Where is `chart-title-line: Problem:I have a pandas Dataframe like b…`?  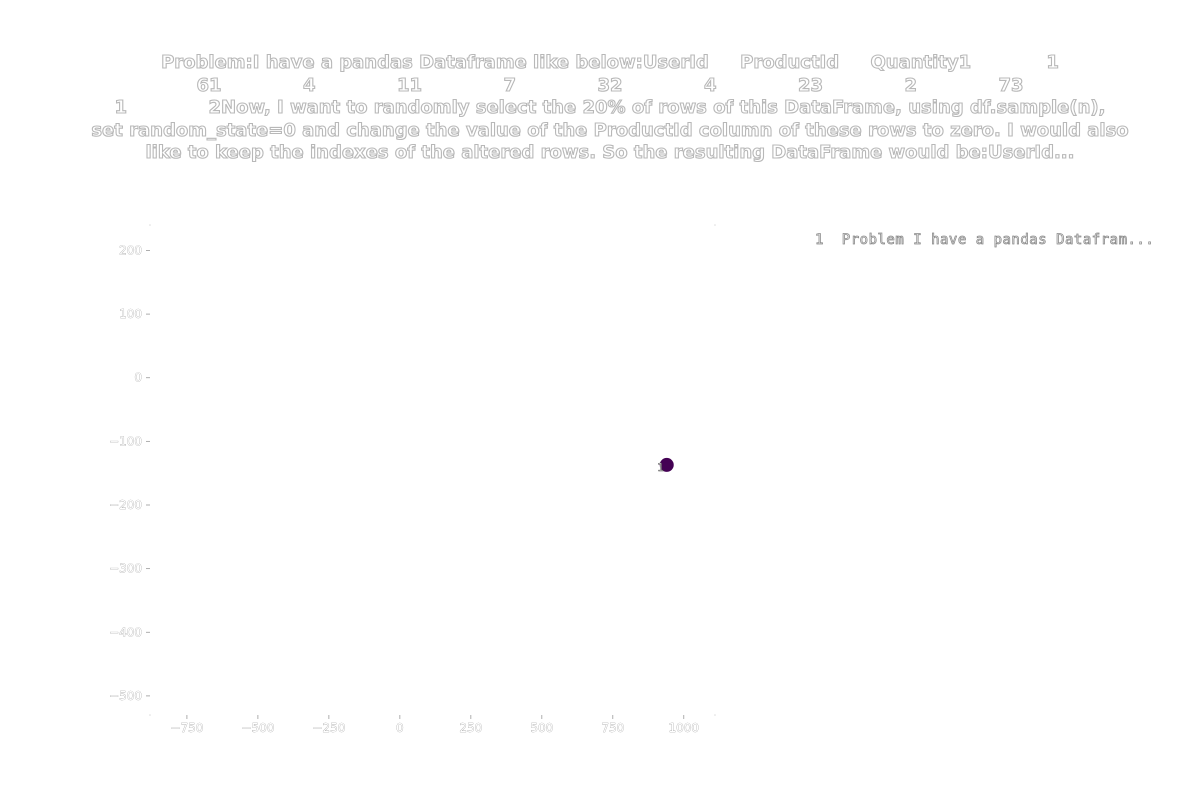
chart-title-line: Problem:I have a pandas Dataframe like b… is located at coordinates (610, 62).